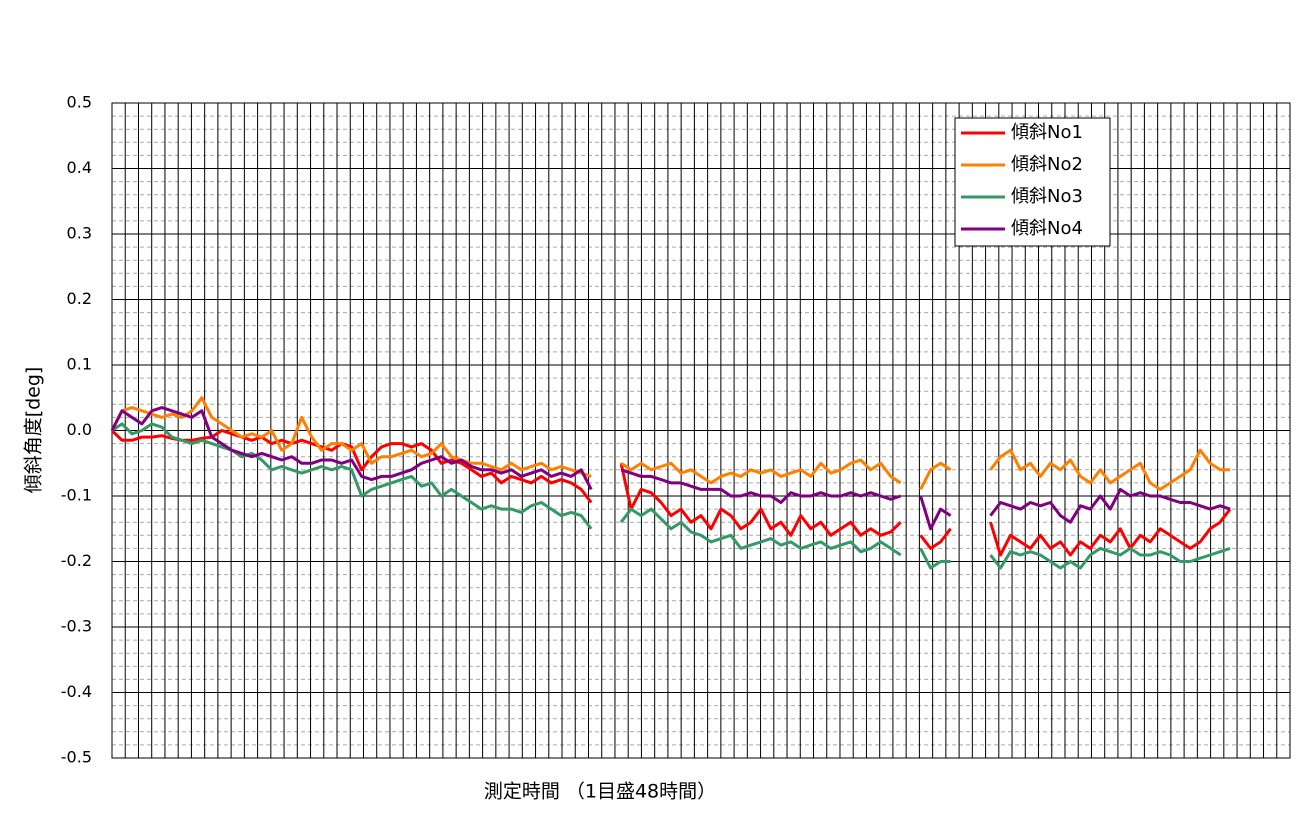  What do you see at coordinates (76, 626) in the screenshot?
I see `y-tick-label: -0.3` at bounding box center [76, 626].